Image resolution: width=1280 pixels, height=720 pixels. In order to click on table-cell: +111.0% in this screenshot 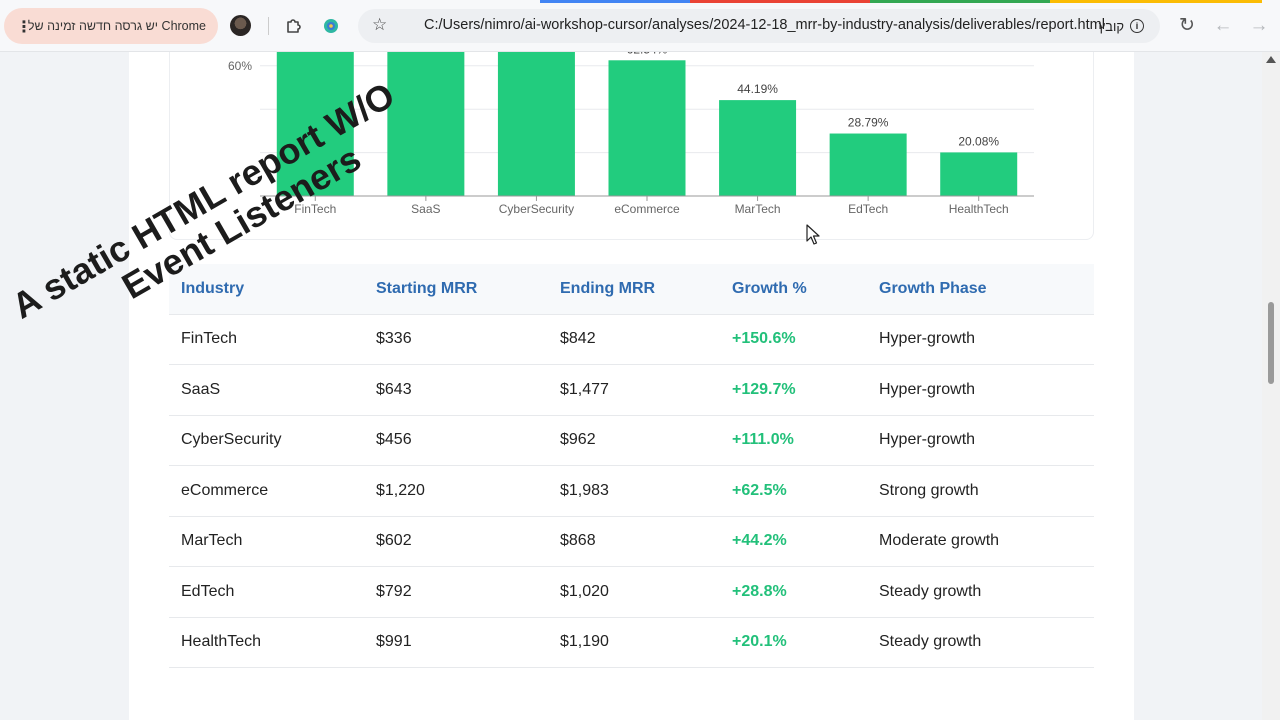, I will do `click(793, 440)`.